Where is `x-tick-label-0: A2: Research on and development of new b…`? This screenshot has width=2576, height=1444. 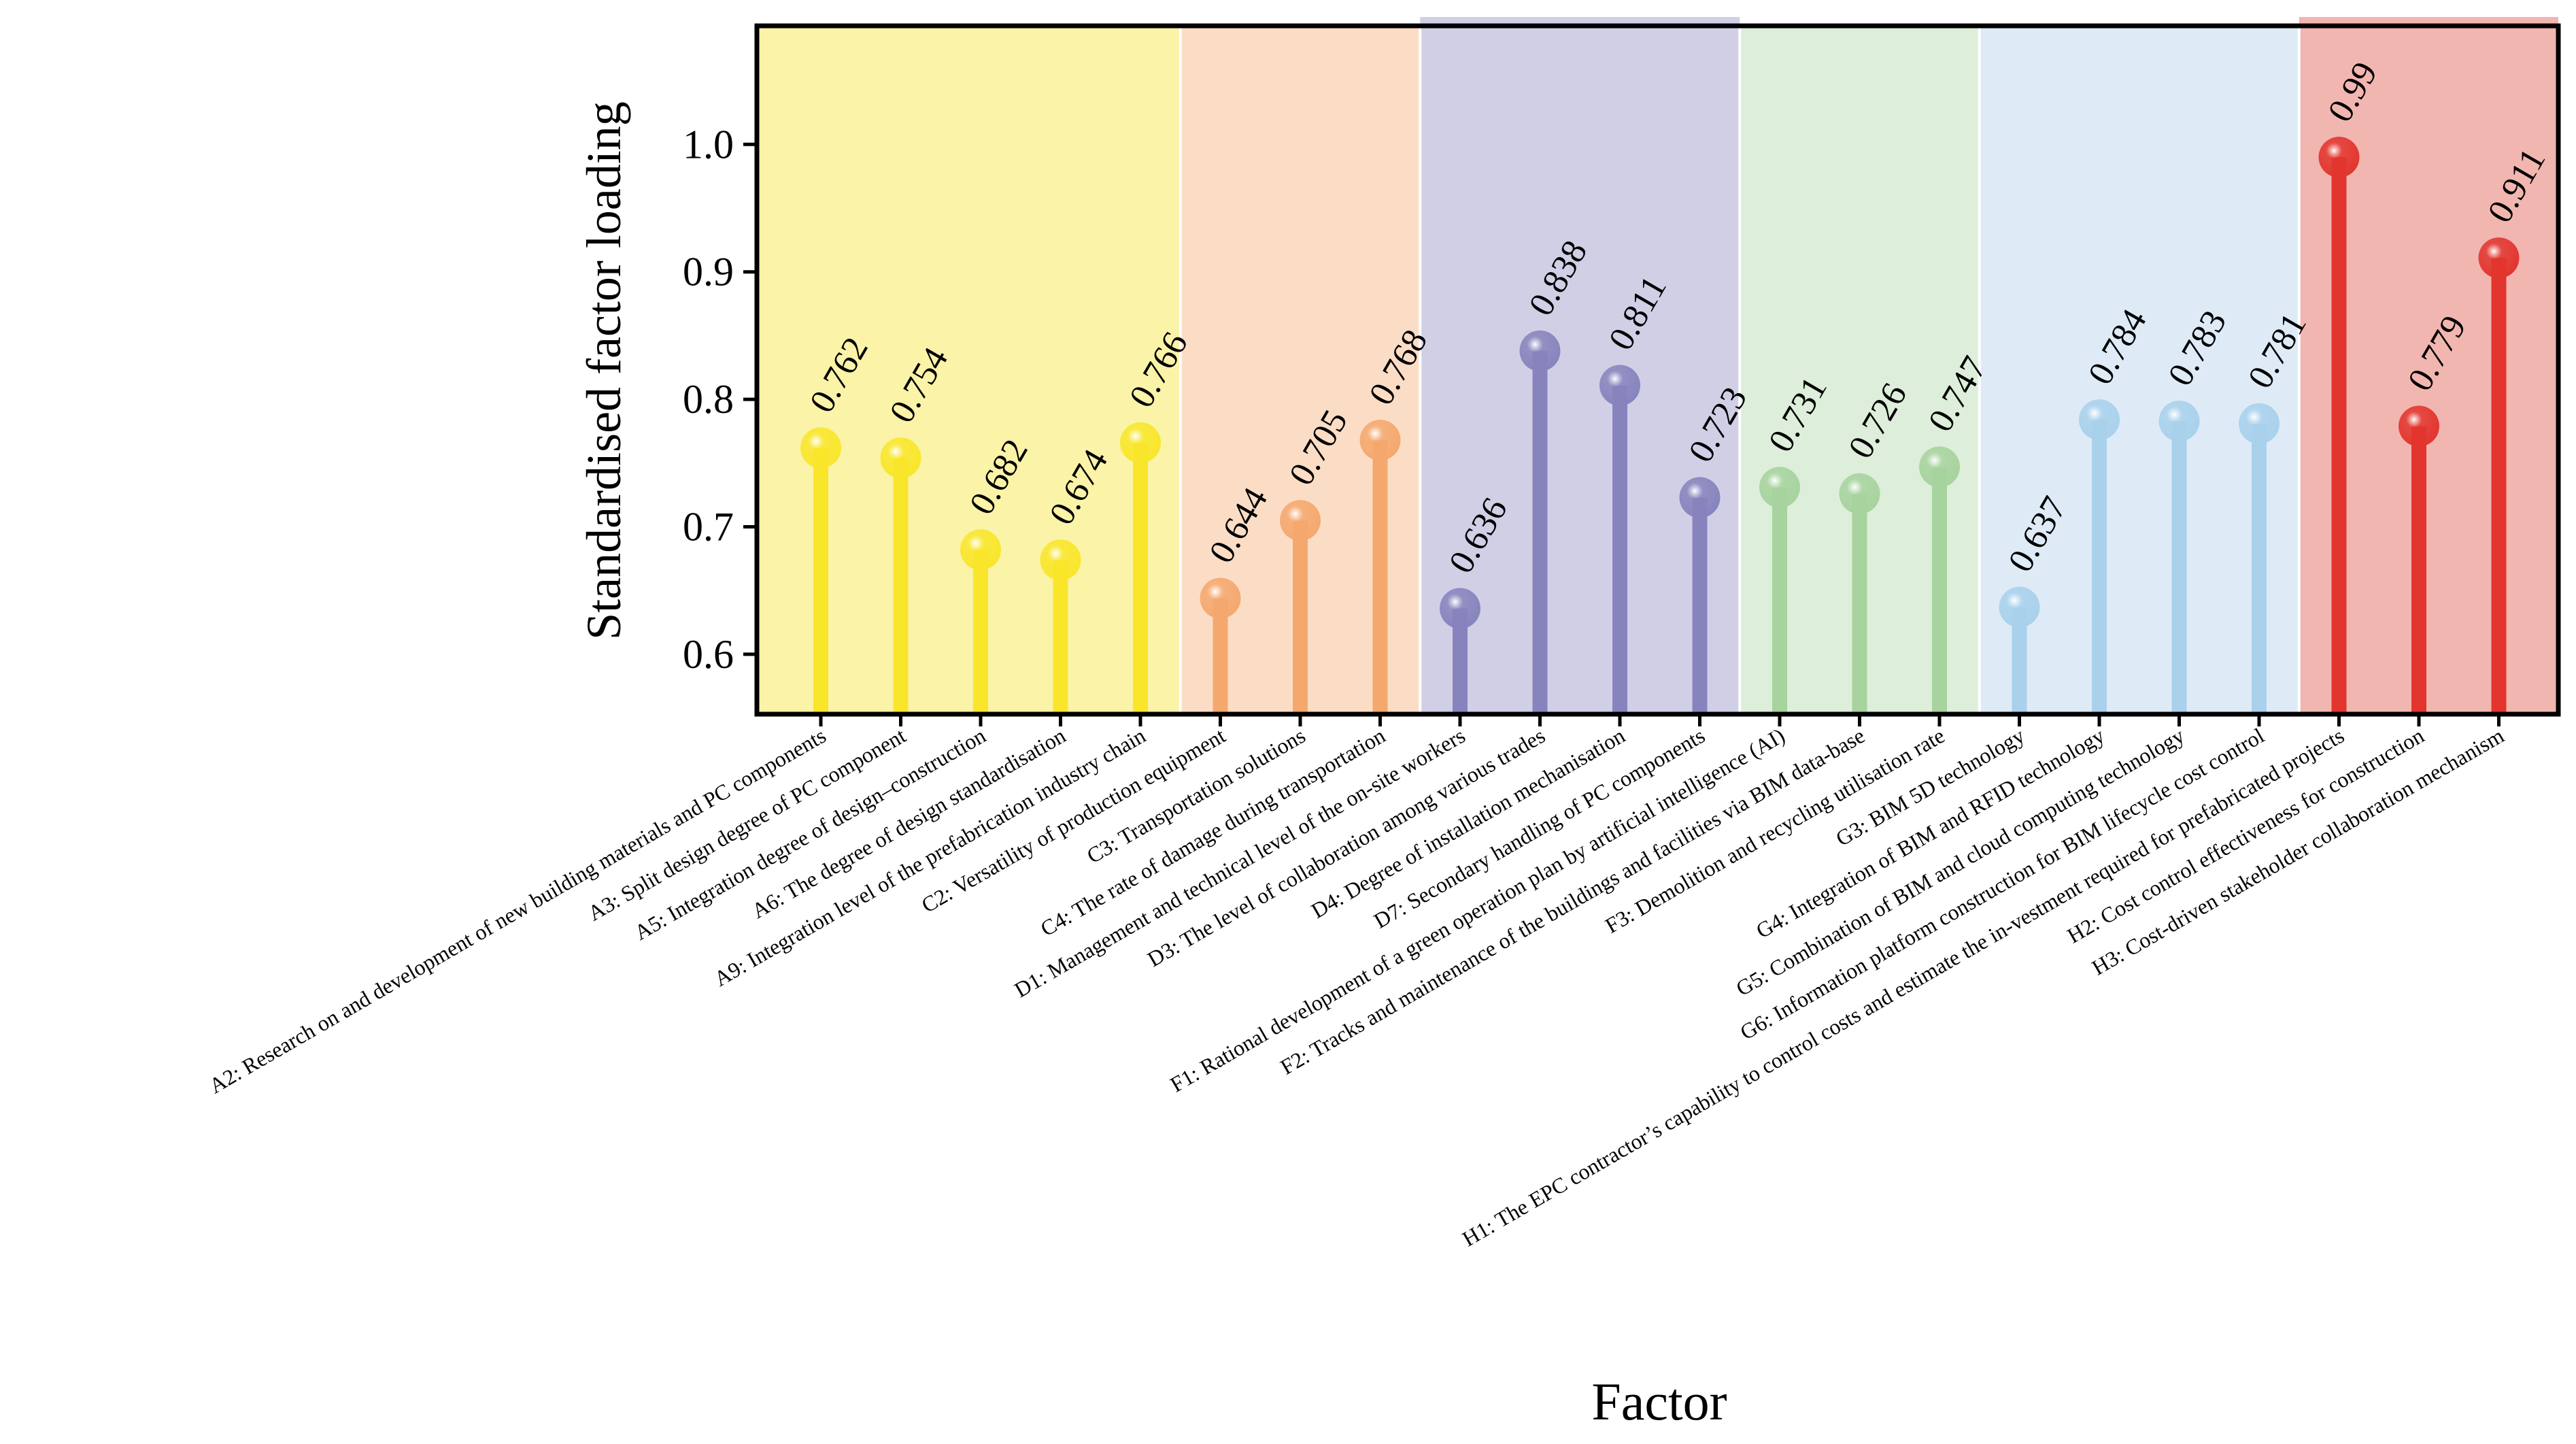
x-tick-label-0: A2: Research on and development of new b… is located at coordinates (517, 910).